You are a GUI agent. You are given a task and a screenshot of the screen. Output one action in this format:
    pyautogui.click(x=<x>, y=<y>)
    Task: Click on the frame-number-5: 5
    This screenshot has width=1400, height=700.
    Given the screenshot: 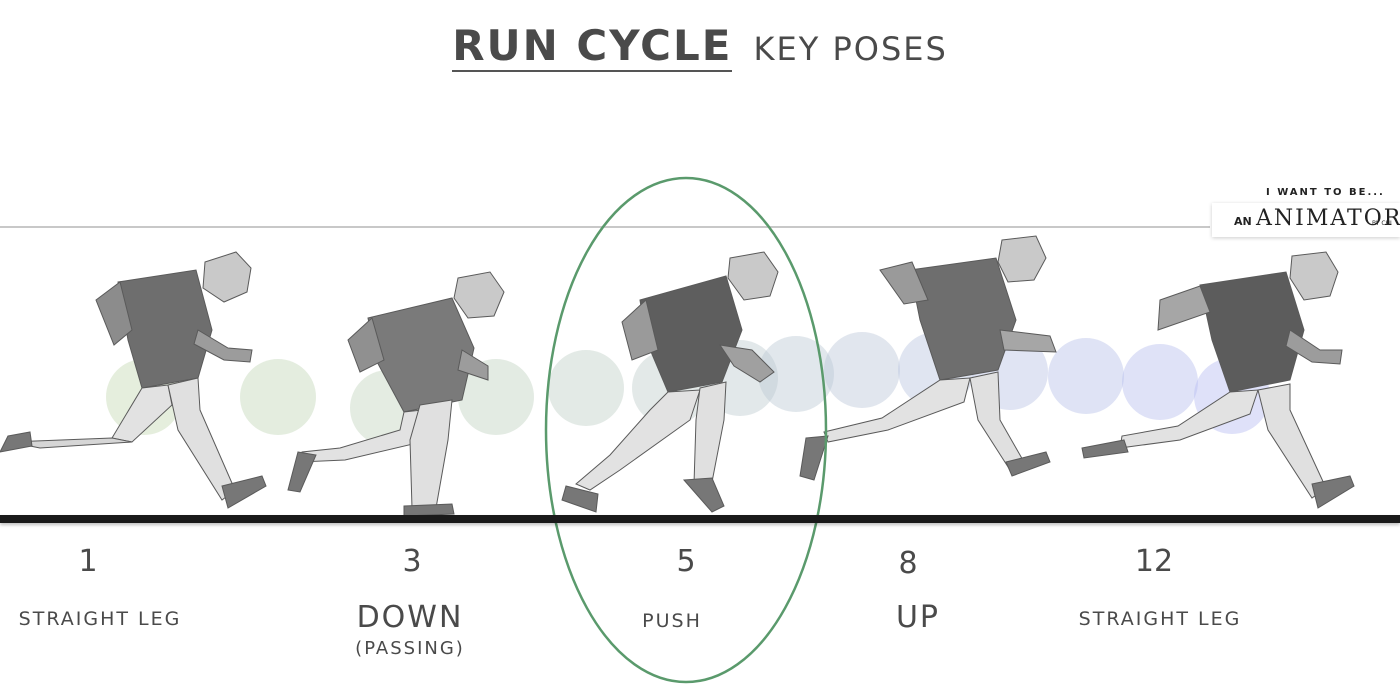 What is the action you would take?
    pyautogui.click(x=686, y=561)
    